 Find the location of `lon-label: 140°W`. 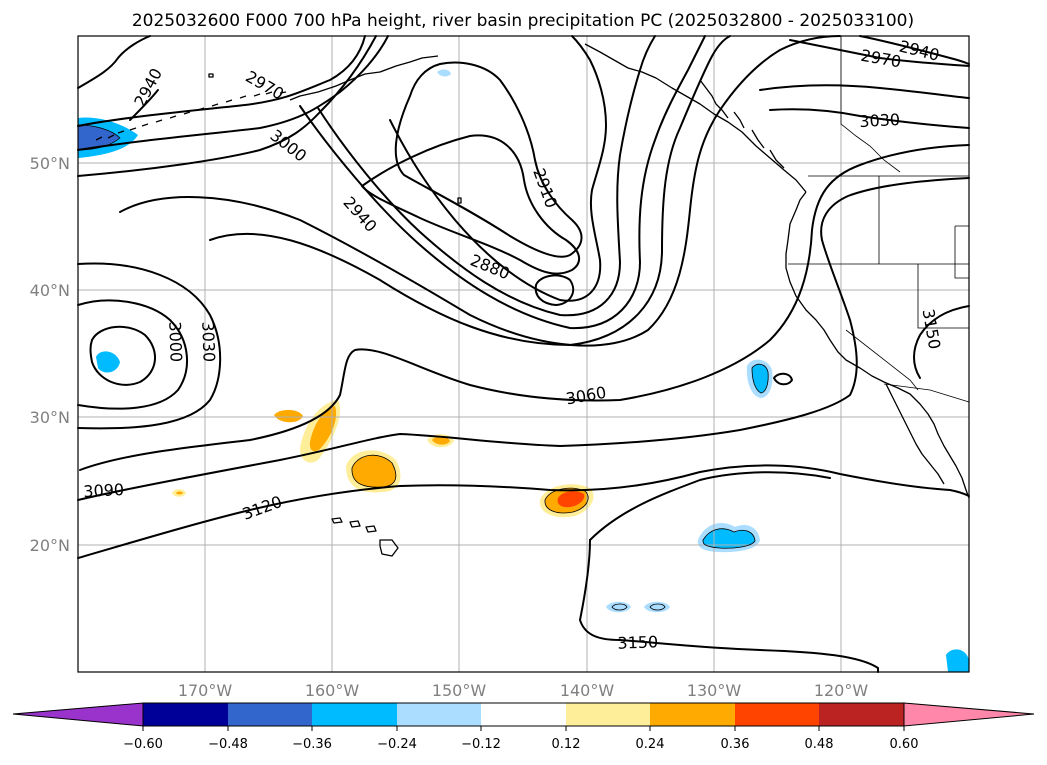

lon-label: 140°W is located at coordinates (587, 690).